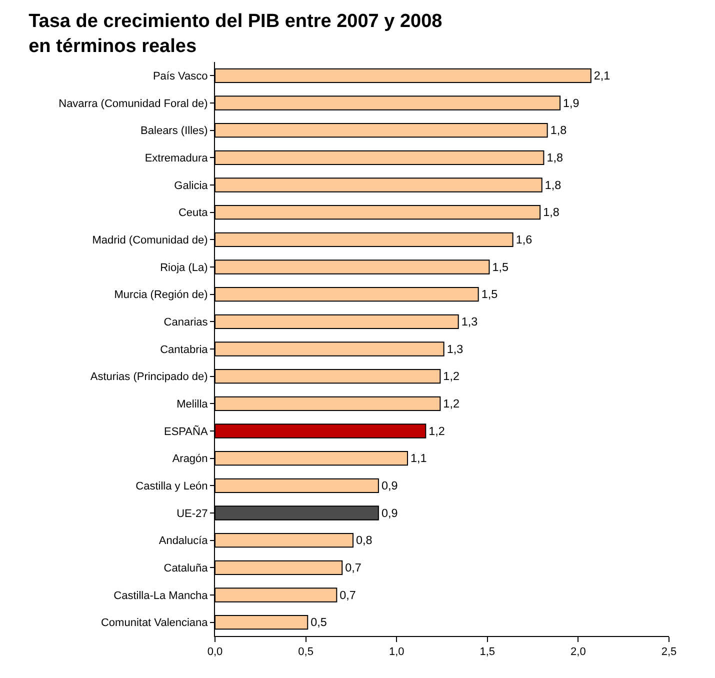 This screenshot has width=715, height=678. Describe the element at coordinates (184, 268) in the screenshot. I see `y-tick-label: Rioja (La)` at that location.